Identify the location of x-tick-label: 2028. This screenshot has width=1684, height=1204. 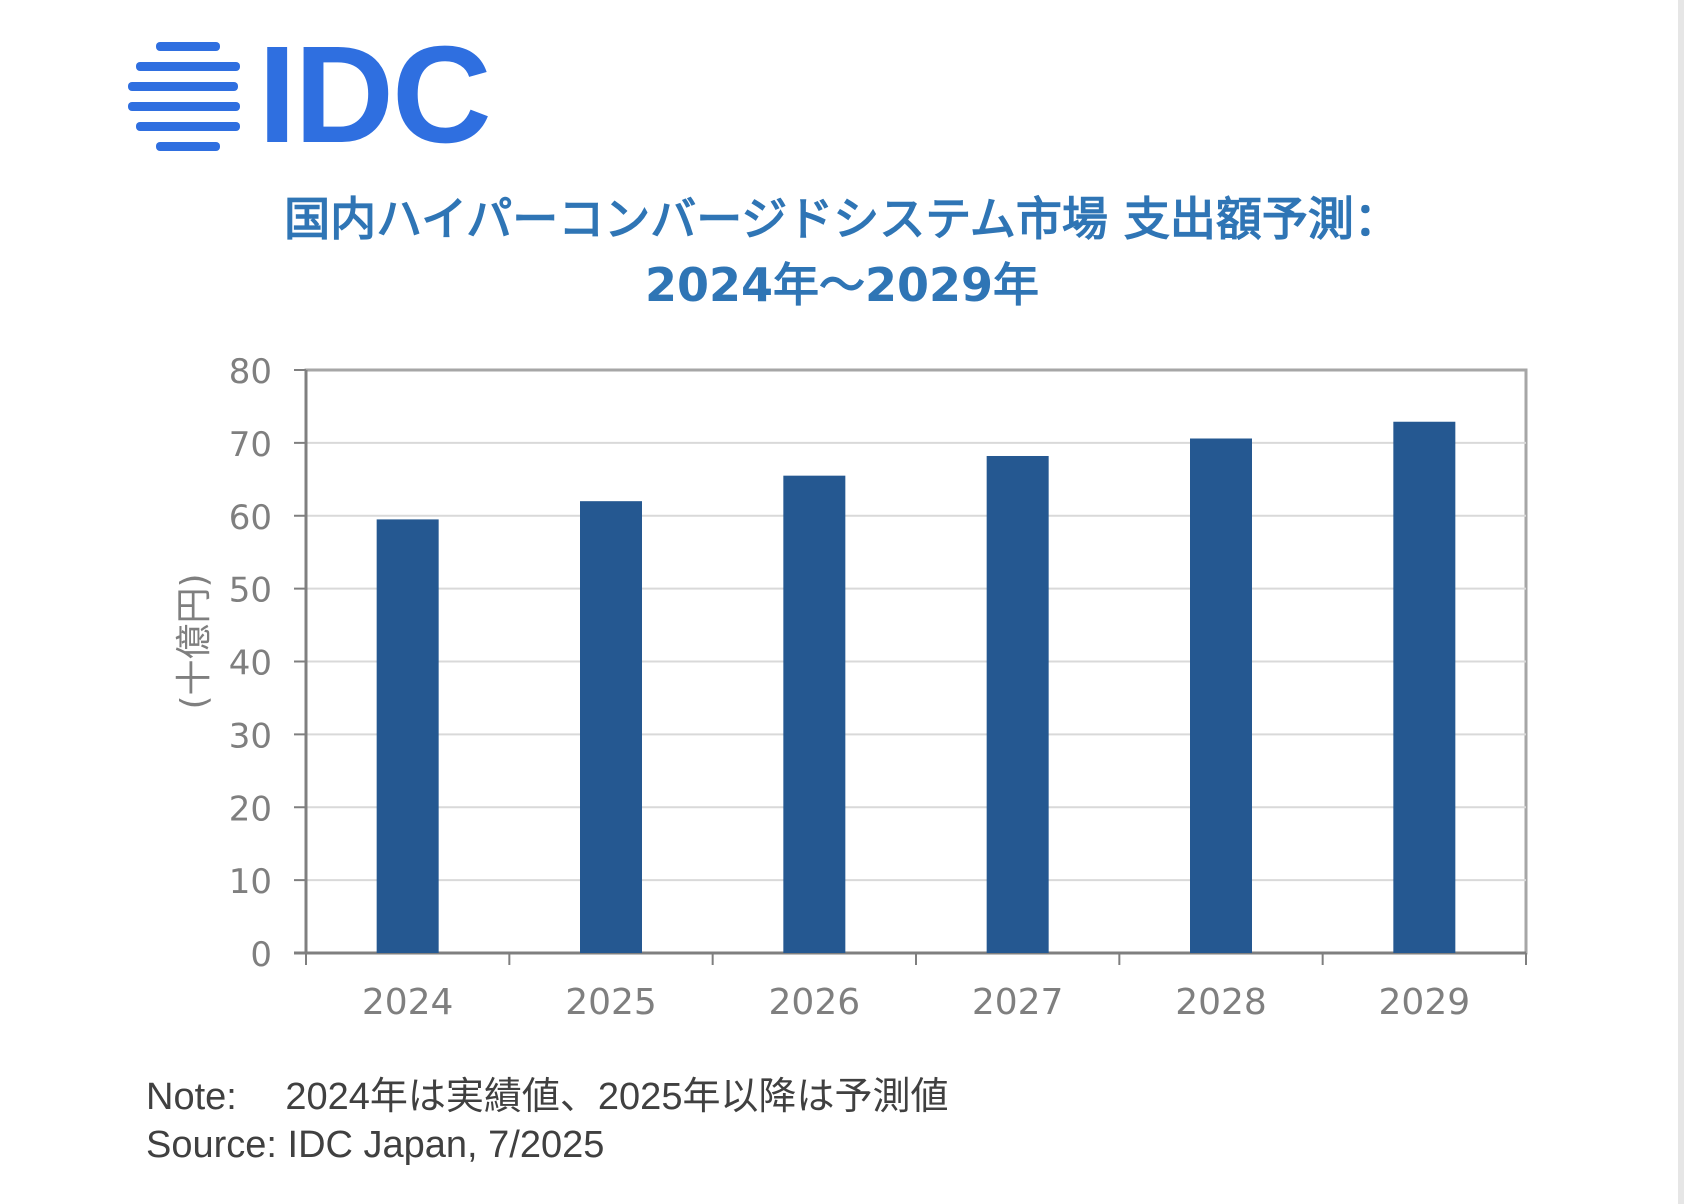
(1221, 1002).